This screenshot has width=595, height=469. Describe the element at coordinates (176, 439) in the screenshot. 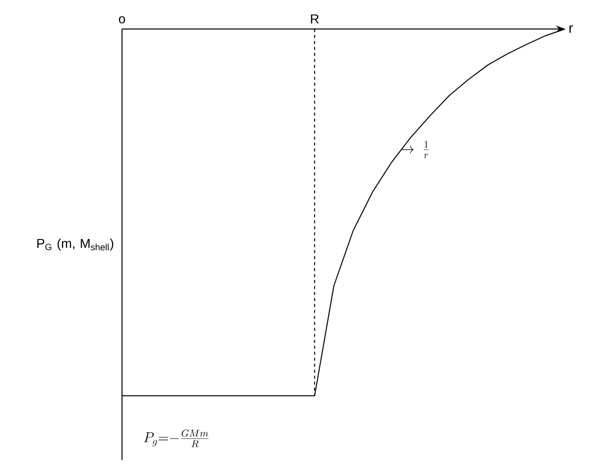

I see `text: $P_g{=}{-}\frac{GMm}{R}$` at that location.